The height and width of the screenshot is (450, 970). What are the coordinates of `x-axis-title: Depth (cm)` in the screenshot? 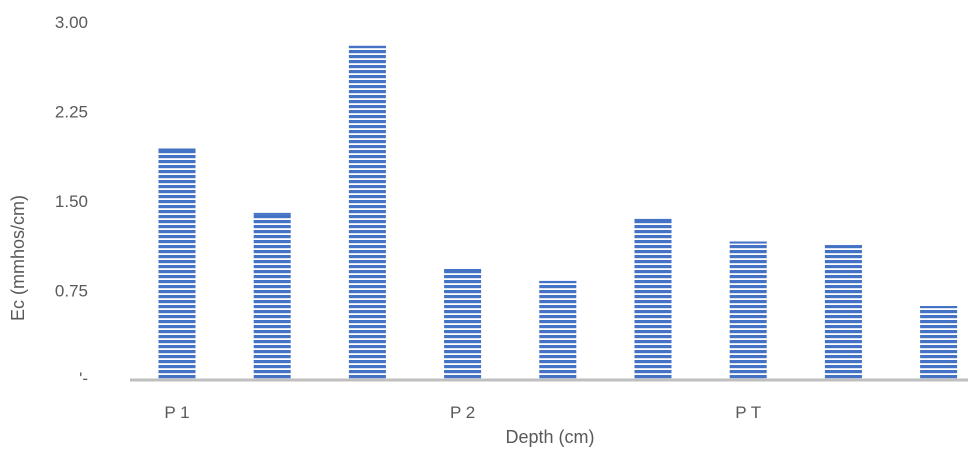 It's located at (549, 437).